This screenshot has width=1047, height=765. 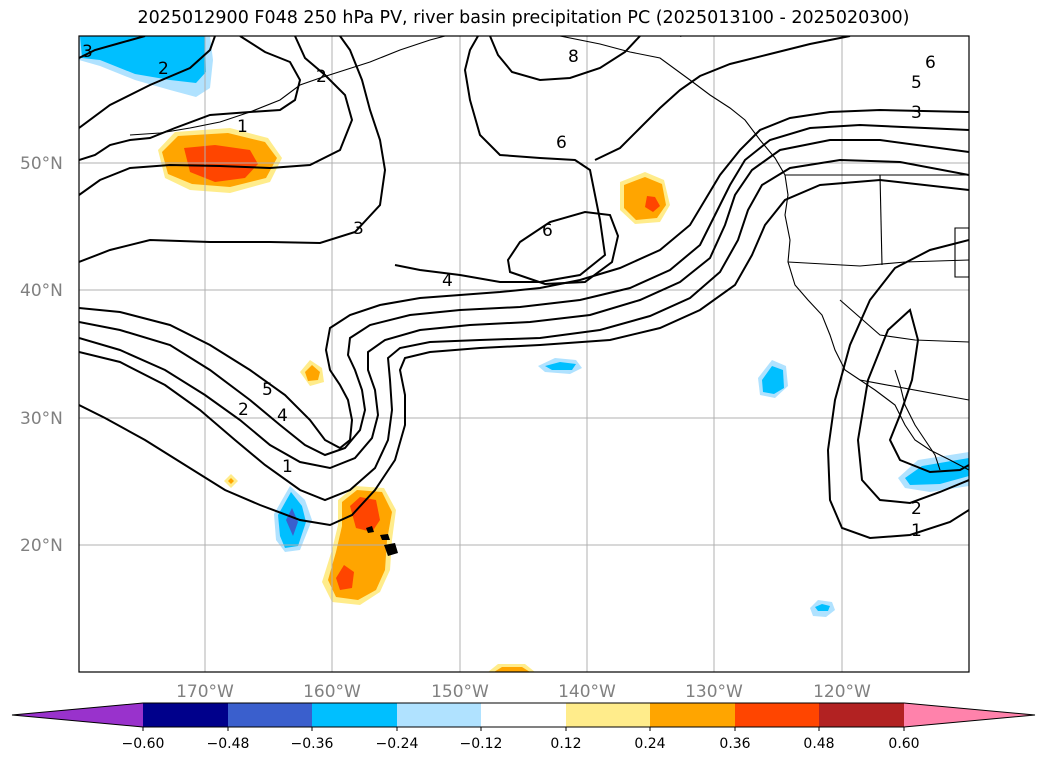 I want to click on lat-label: 20°N, so click(x=41, y=546).